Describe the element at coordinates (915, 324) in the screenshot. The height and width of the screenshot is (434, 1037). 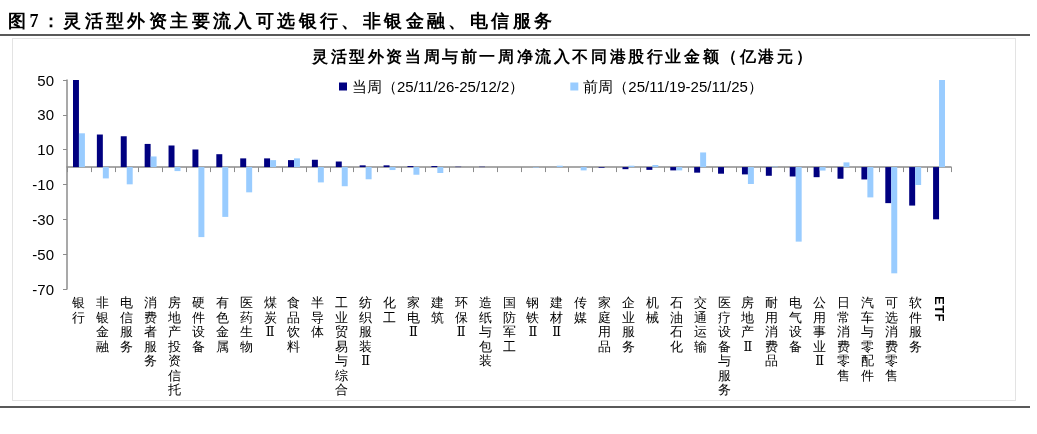
I see `x-tick-label: 软件服务` at that location.